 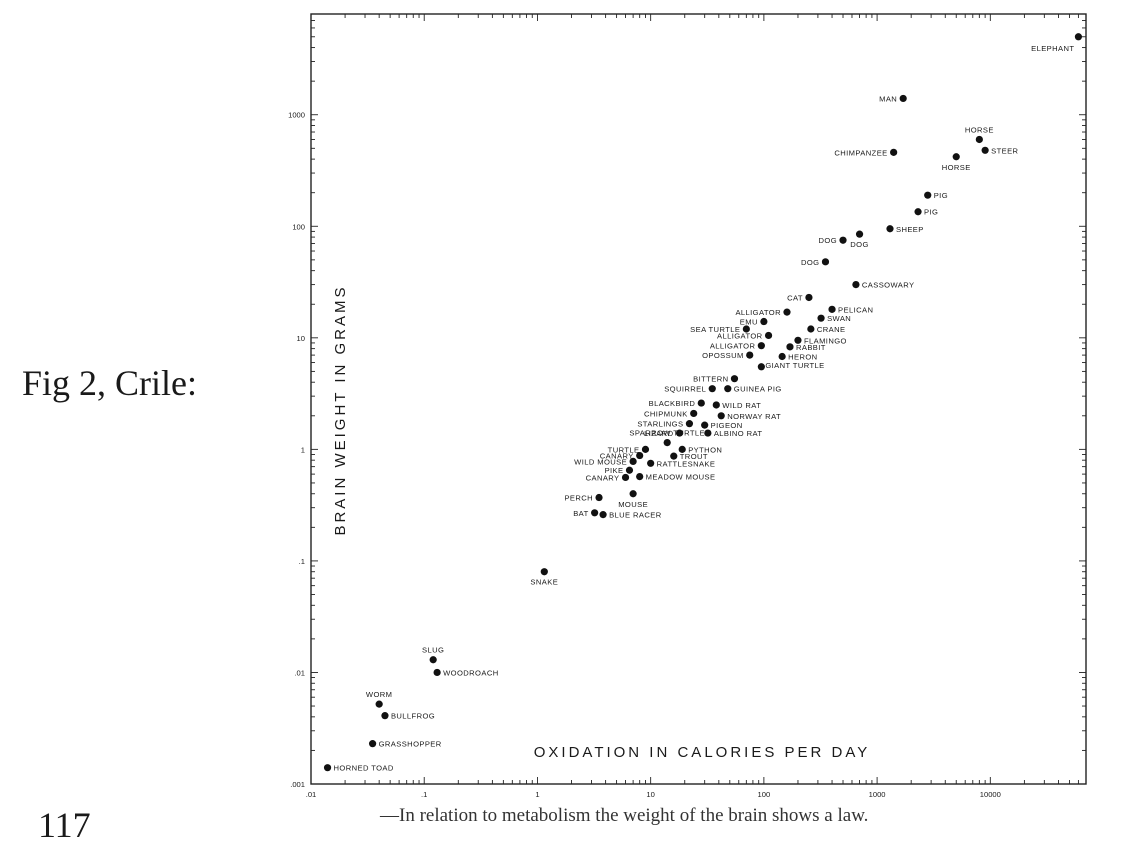 What do you see at coordinates (727, 425) in the screenshot?
I see `data-point-label: PIGEON` at bounding box center [727, 425].